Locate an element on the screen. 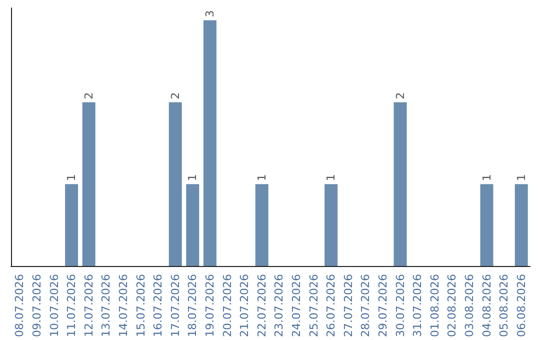 This screenshot has width=540, height=340. x-tick-label: 28.07.2026 is located at coordinates (365, 306).